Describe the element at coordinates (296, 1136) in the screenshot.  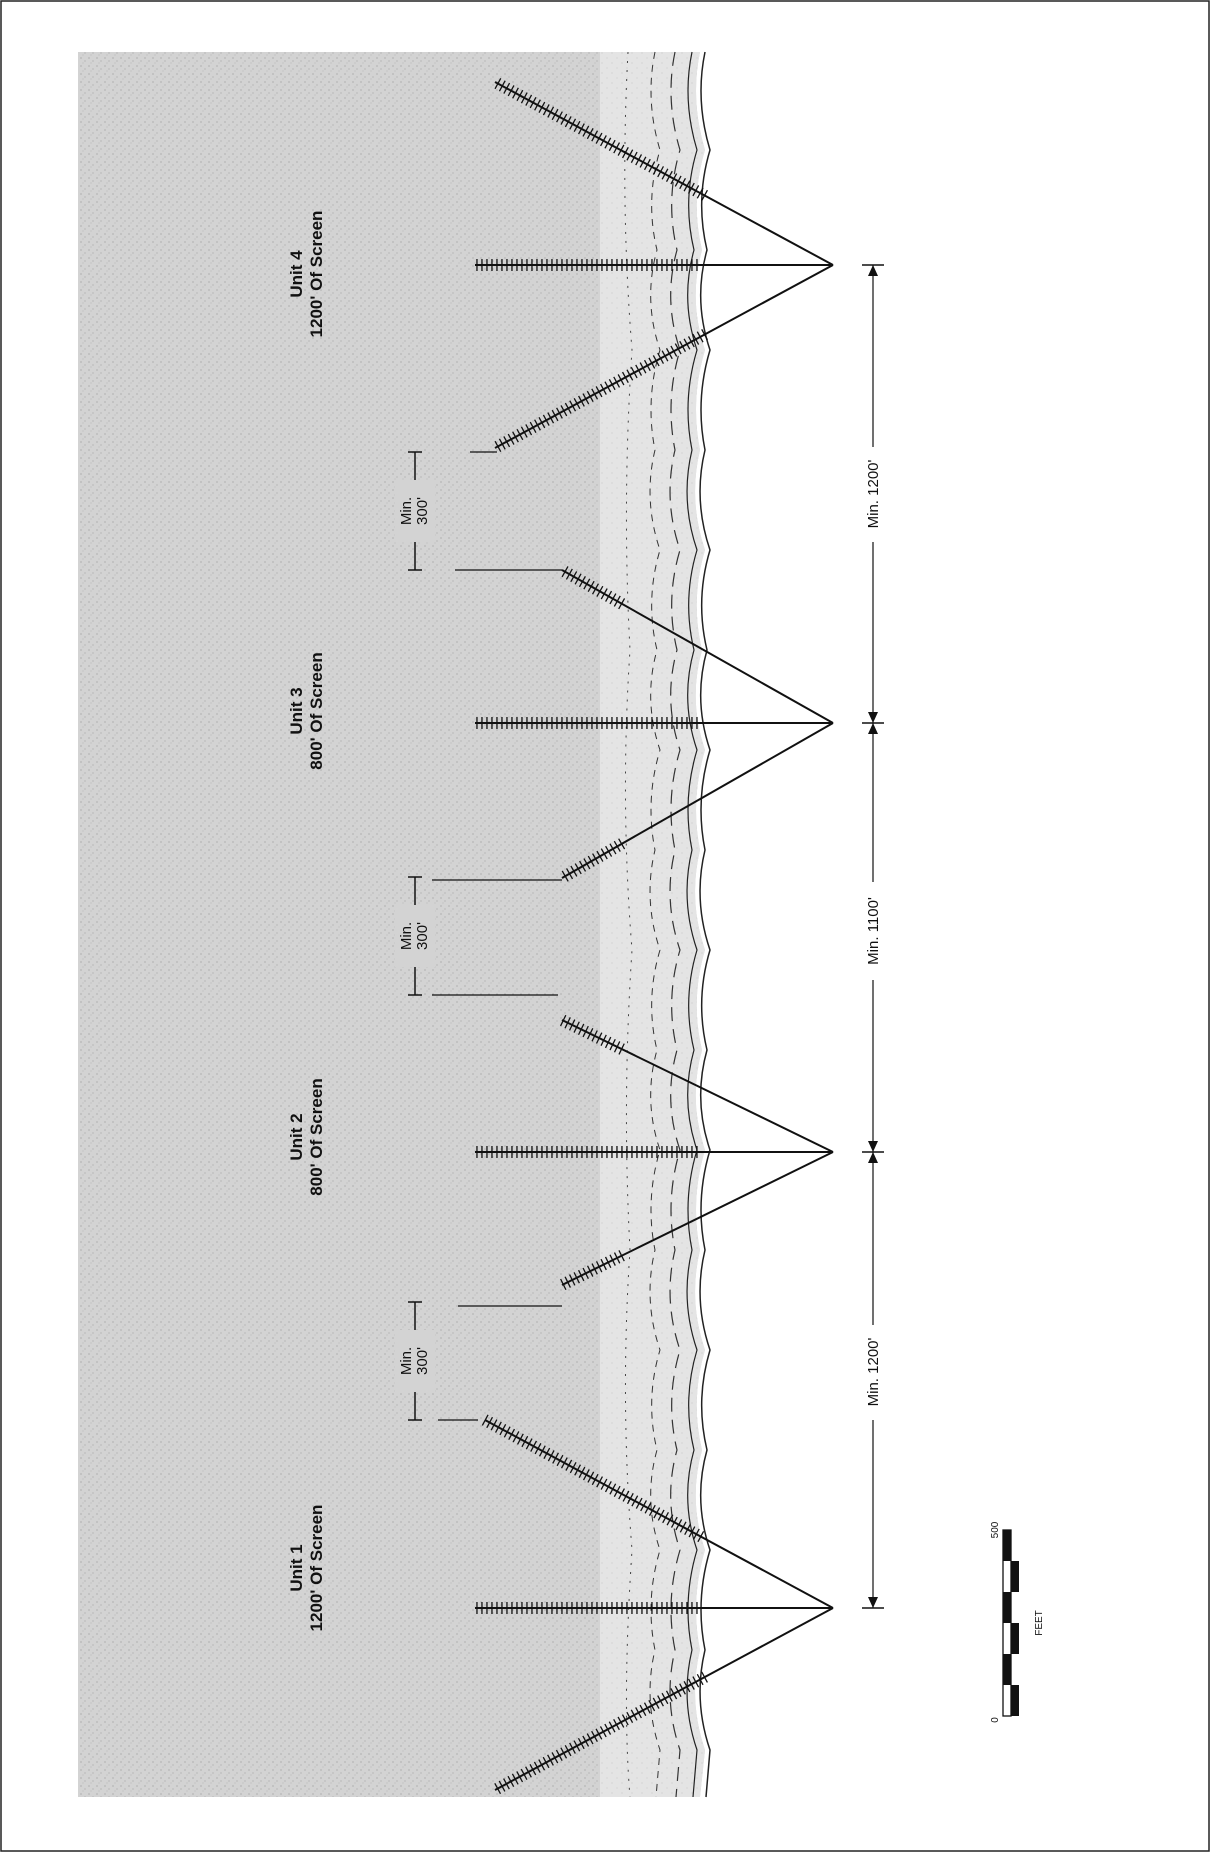
I see `unit-title: Unit 2` at that location.